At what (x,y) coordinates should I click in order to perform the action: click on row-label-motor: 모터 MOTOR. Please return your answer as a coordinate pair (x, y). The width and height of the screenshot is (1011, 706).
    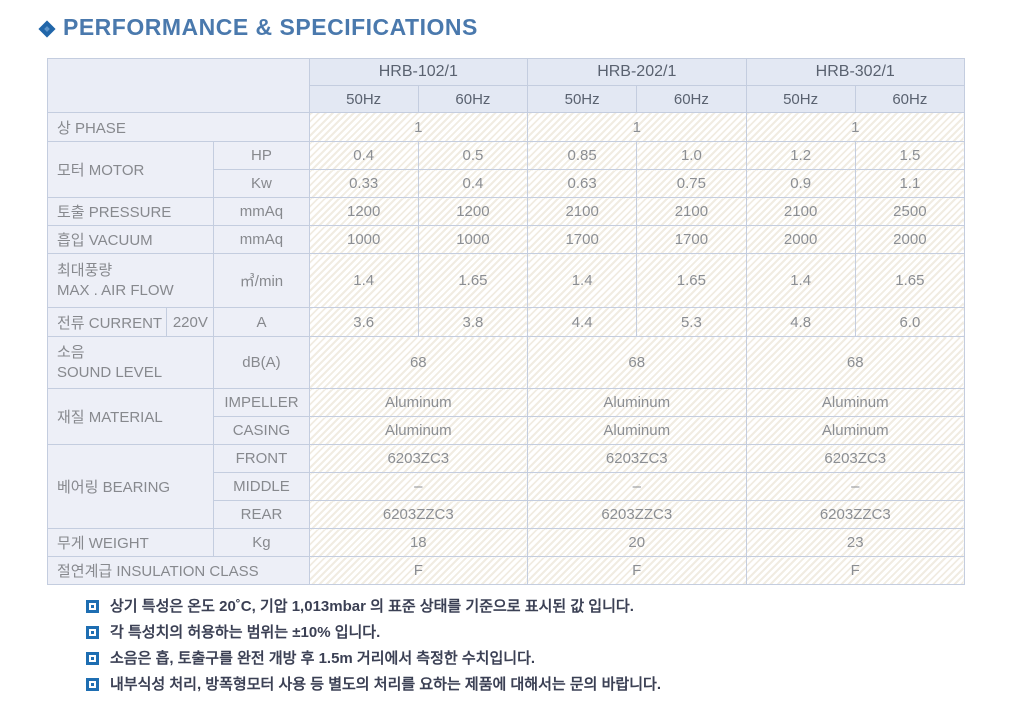
    Looking at the image, I should click on (130, 169).